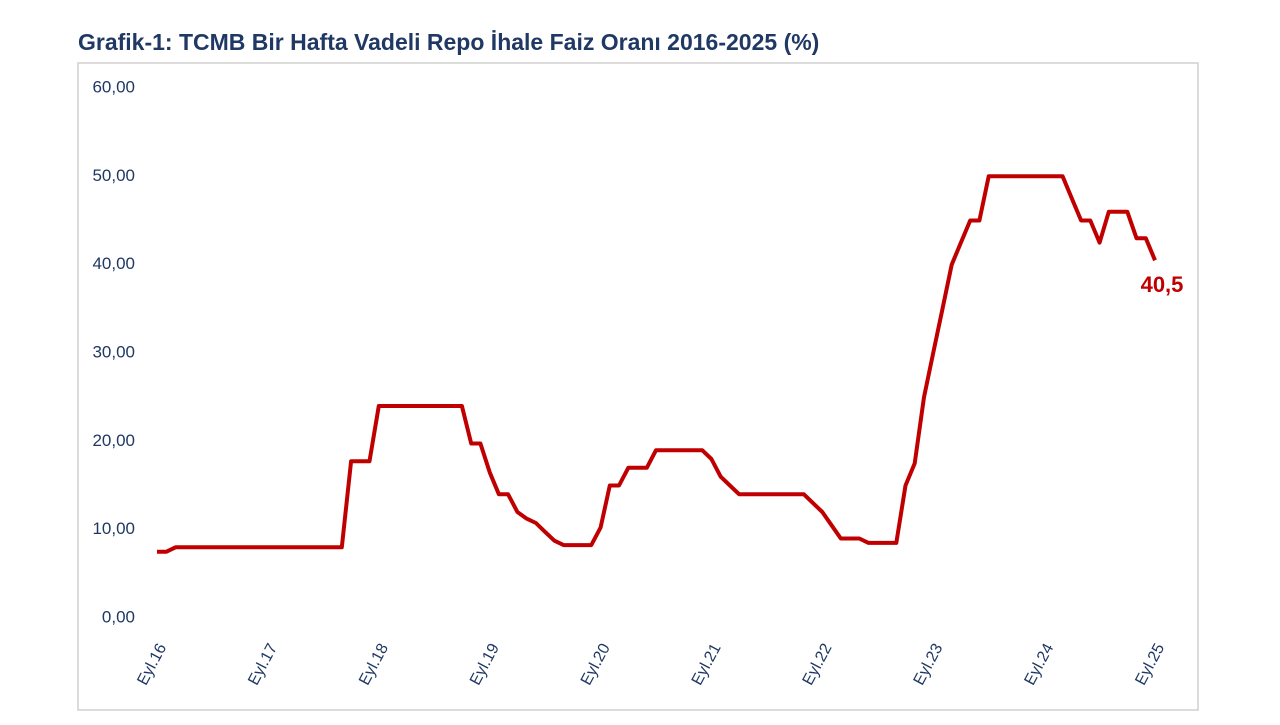  I want to click on x-tick-label: Eyl.19, so click(485, 664).